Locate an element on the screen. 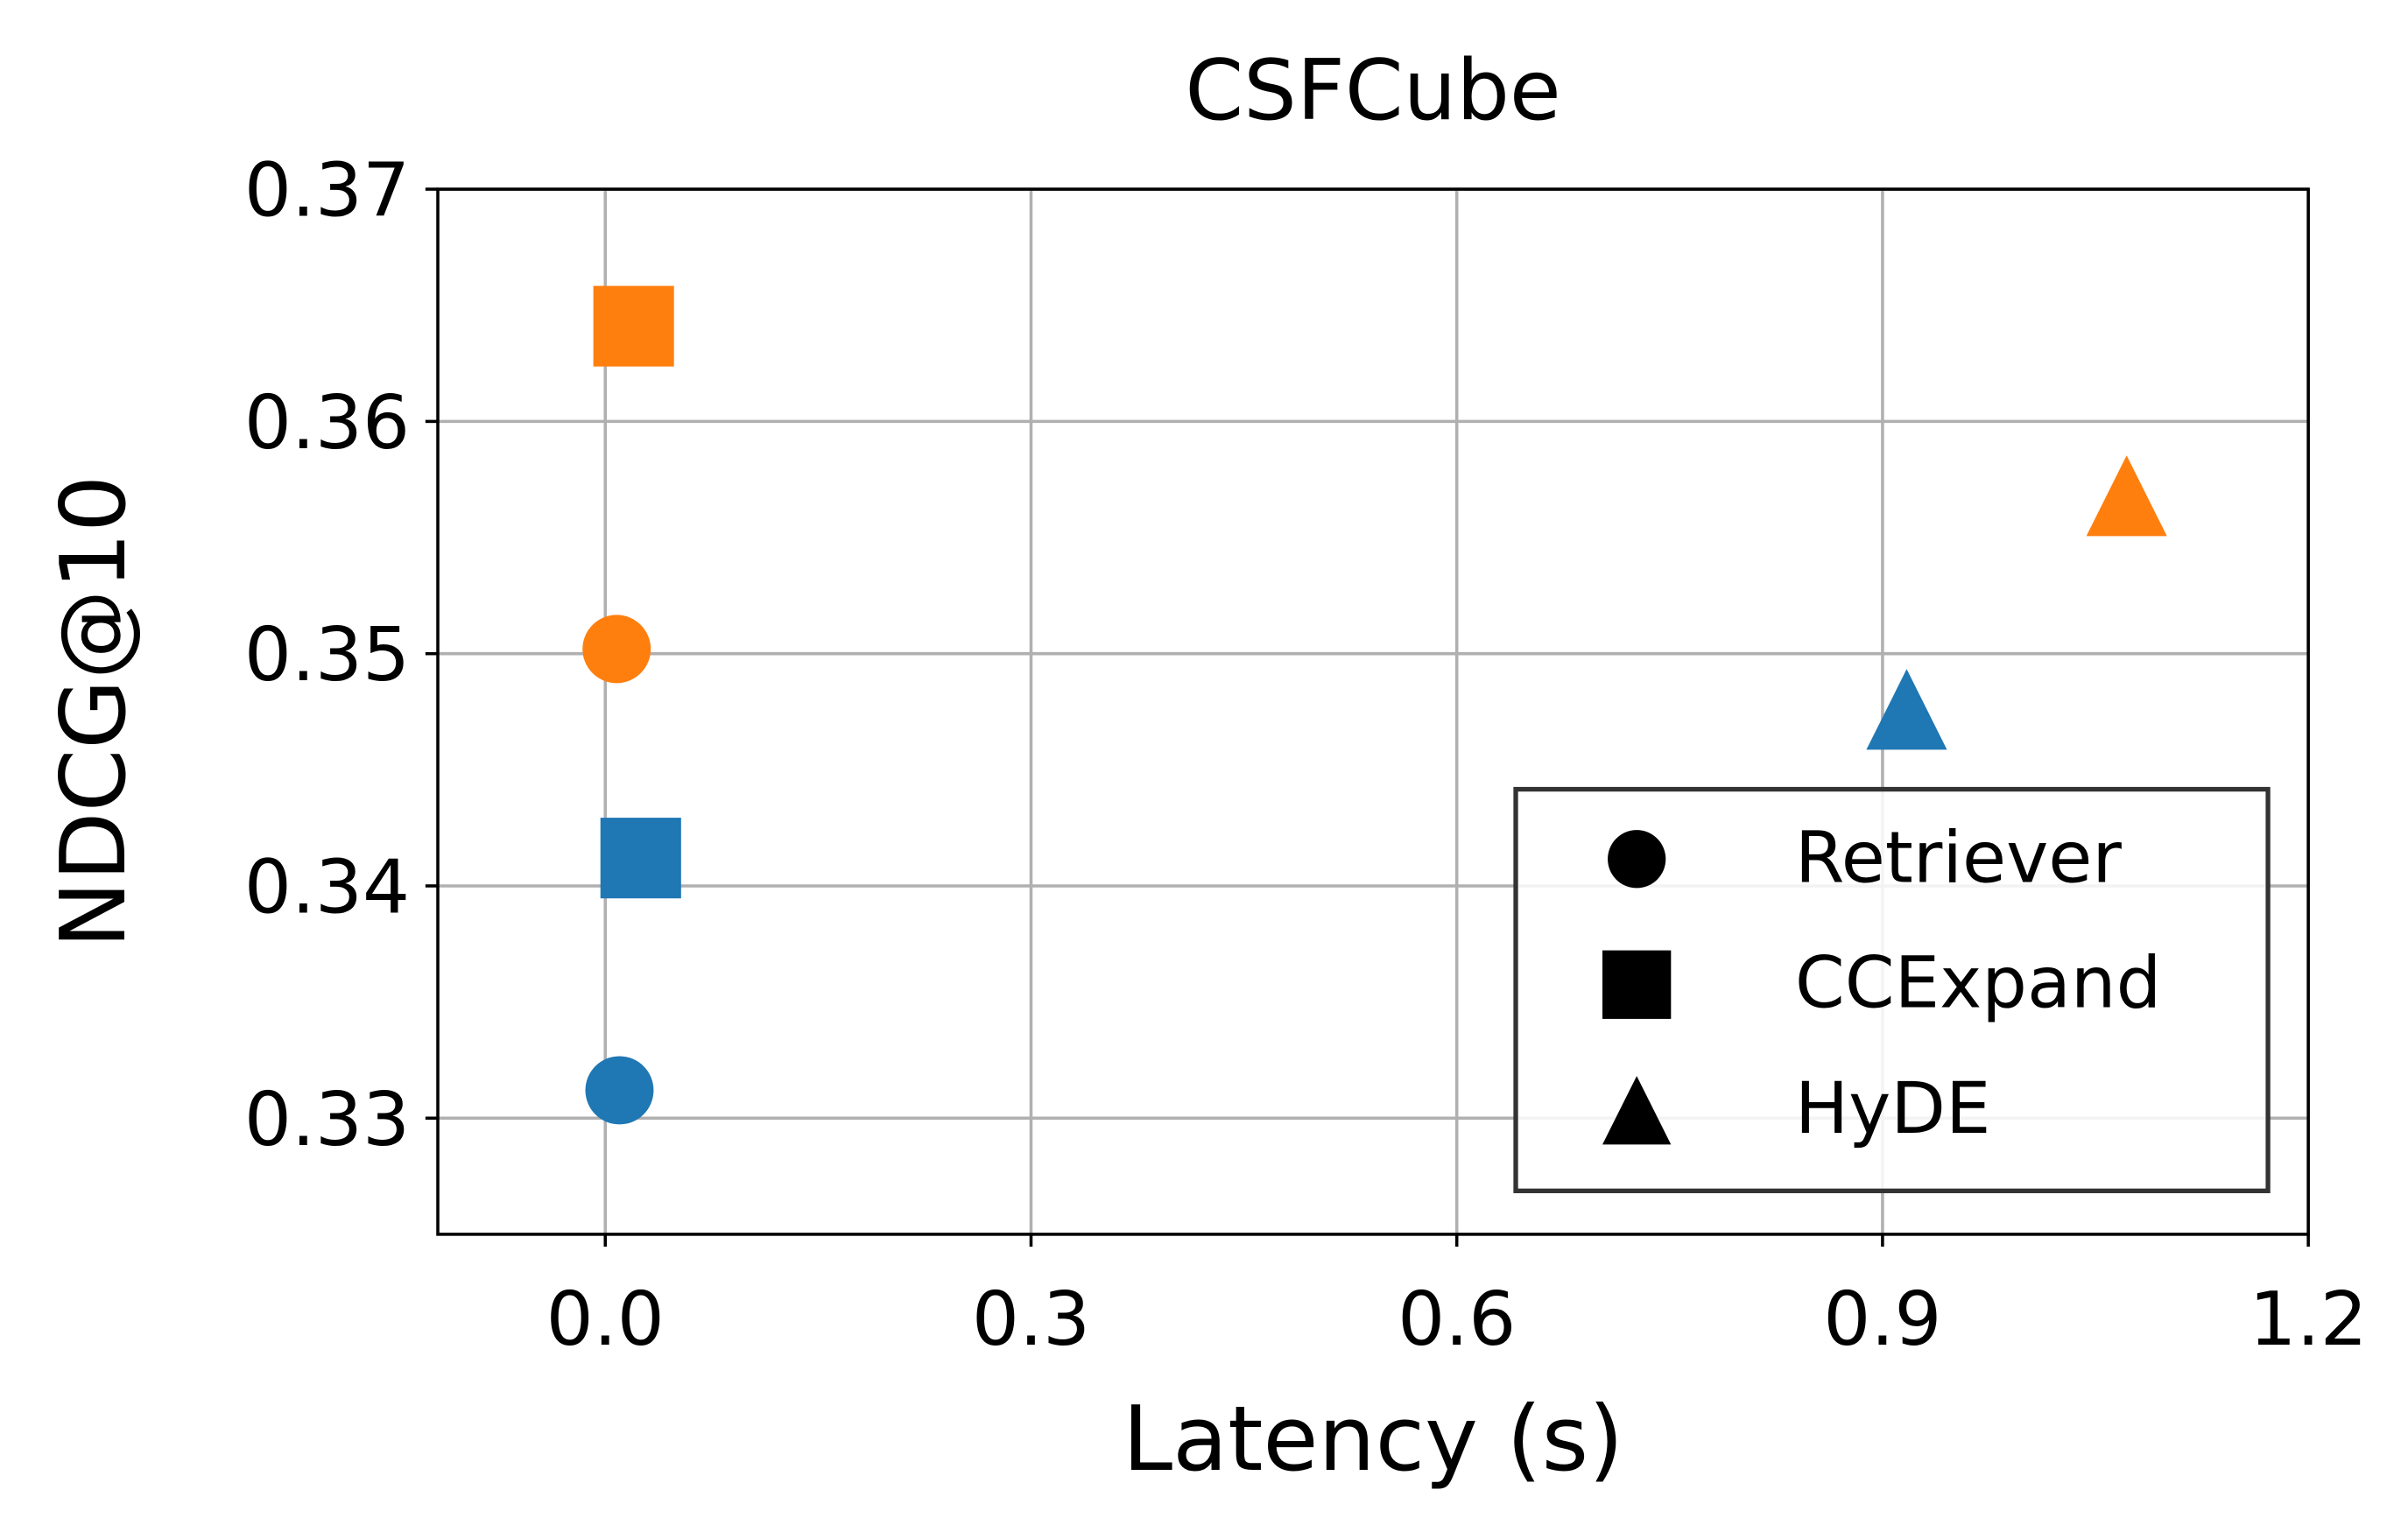 Image resolution: width=2408 pixels, height=1532 pixels. chart-title: CSFCube is located at coordinates (1372, 90).